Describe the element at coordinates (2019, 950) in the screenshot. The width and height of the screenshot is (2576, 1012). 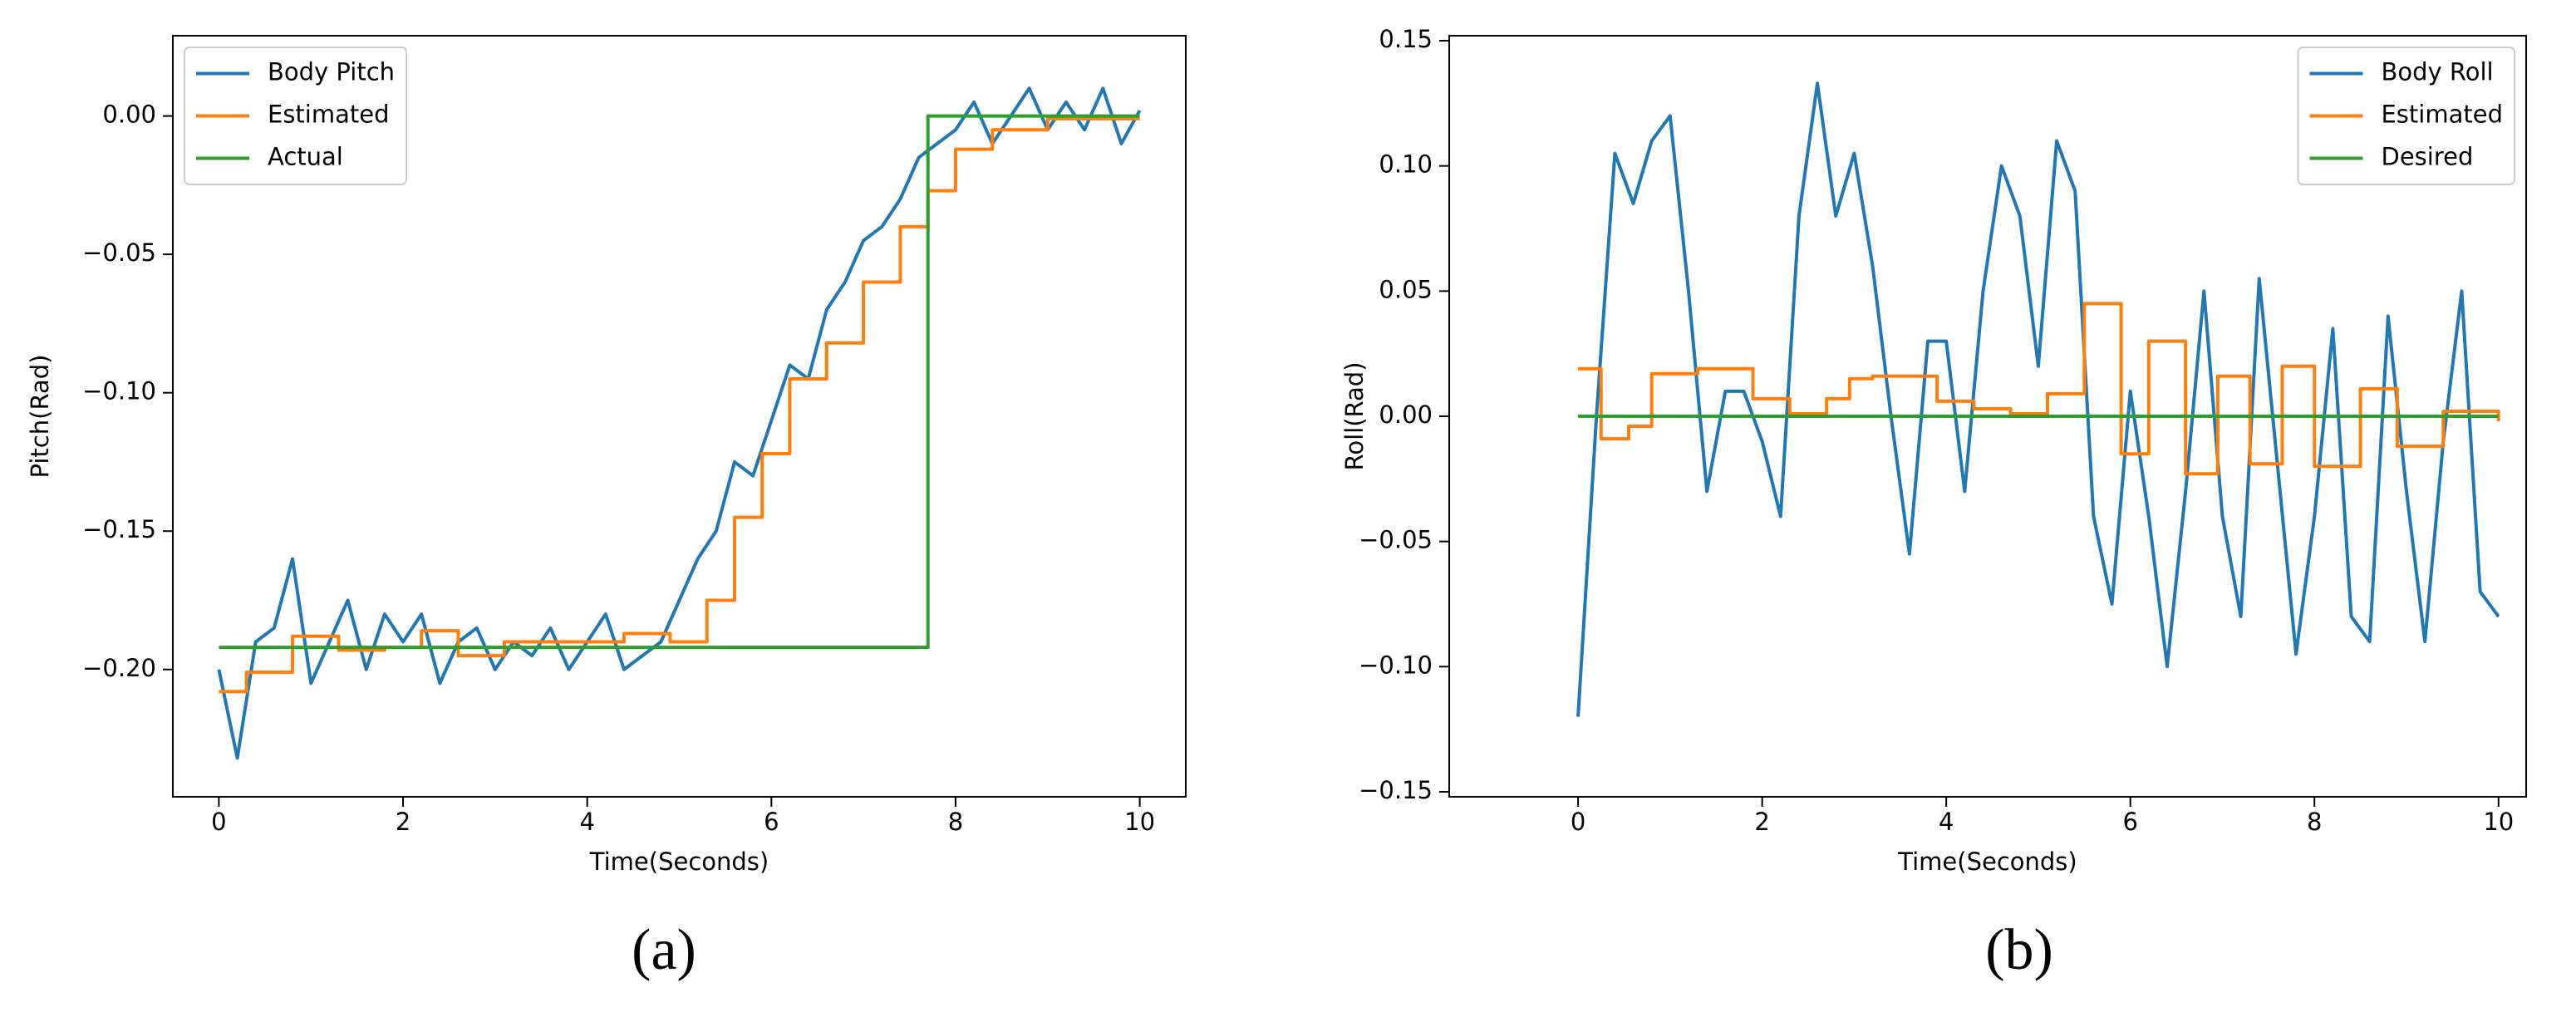
I see `panel-caption: (b)` at that location.